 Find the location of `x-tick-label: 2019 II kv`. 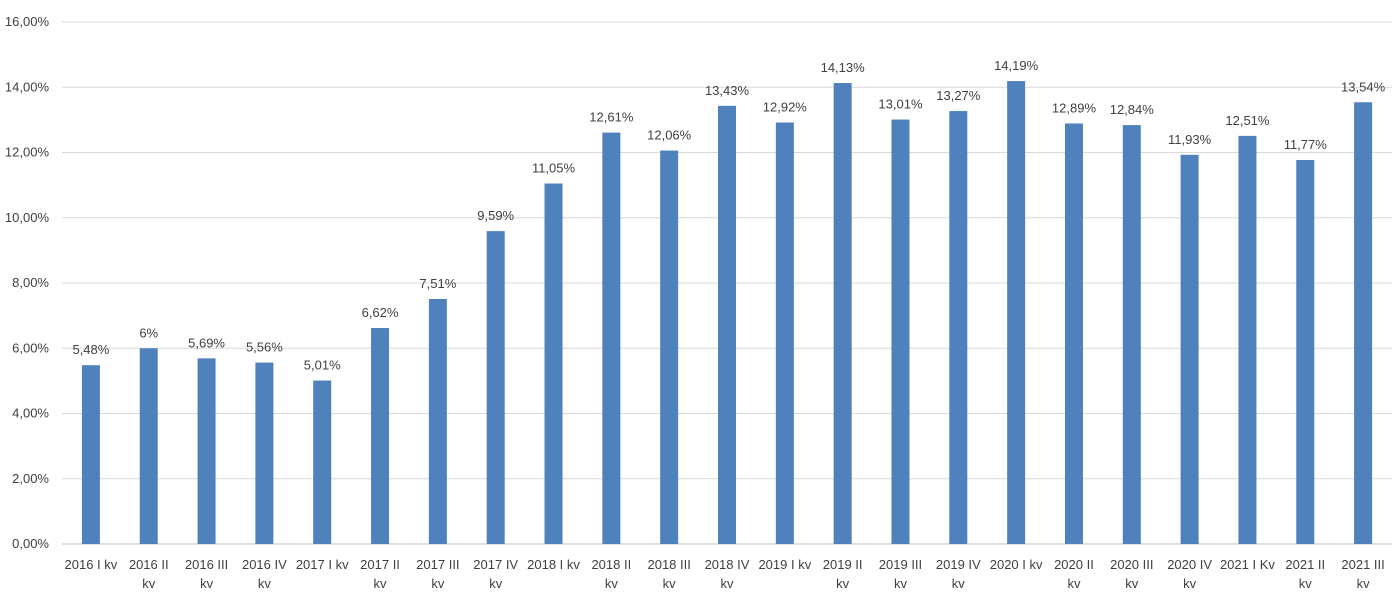

x-tick-label: 2019 II kv is located at coordinates (843, 574).